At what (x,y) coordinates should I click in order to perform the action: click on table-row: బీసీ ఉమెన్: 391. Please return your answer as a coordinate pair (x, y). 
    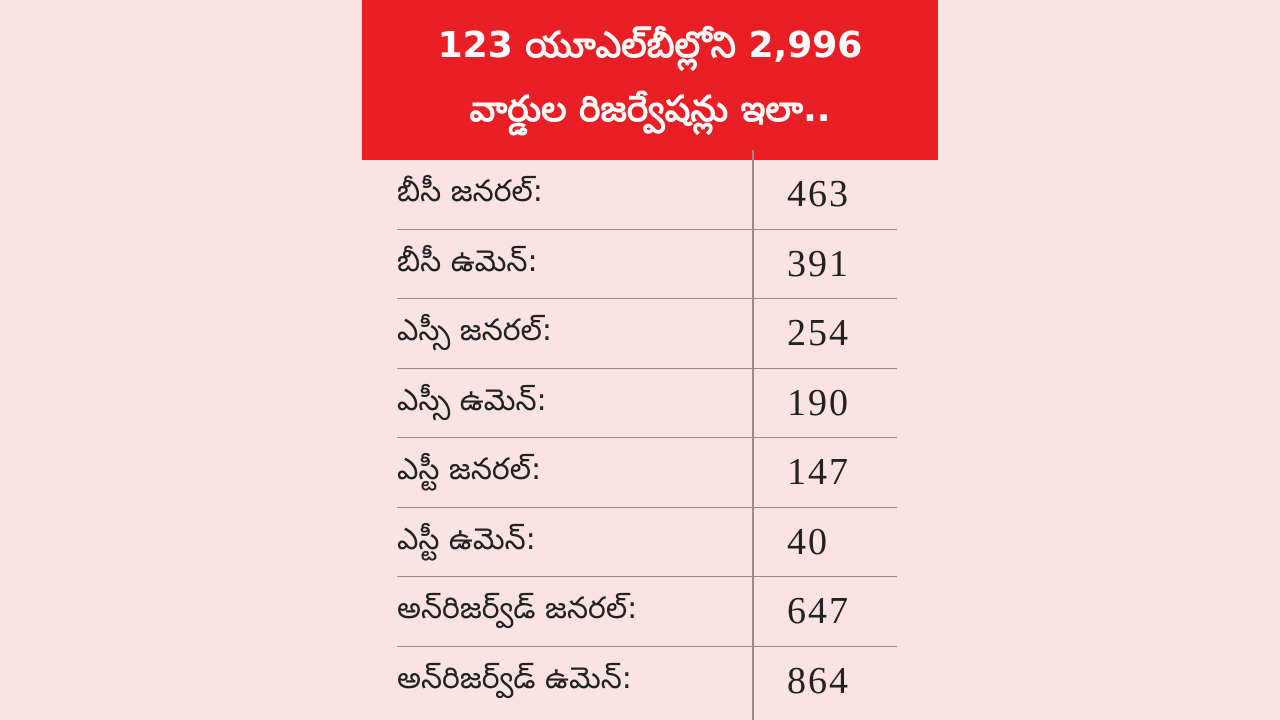
    Looking at the image, I should click on (647, 264).